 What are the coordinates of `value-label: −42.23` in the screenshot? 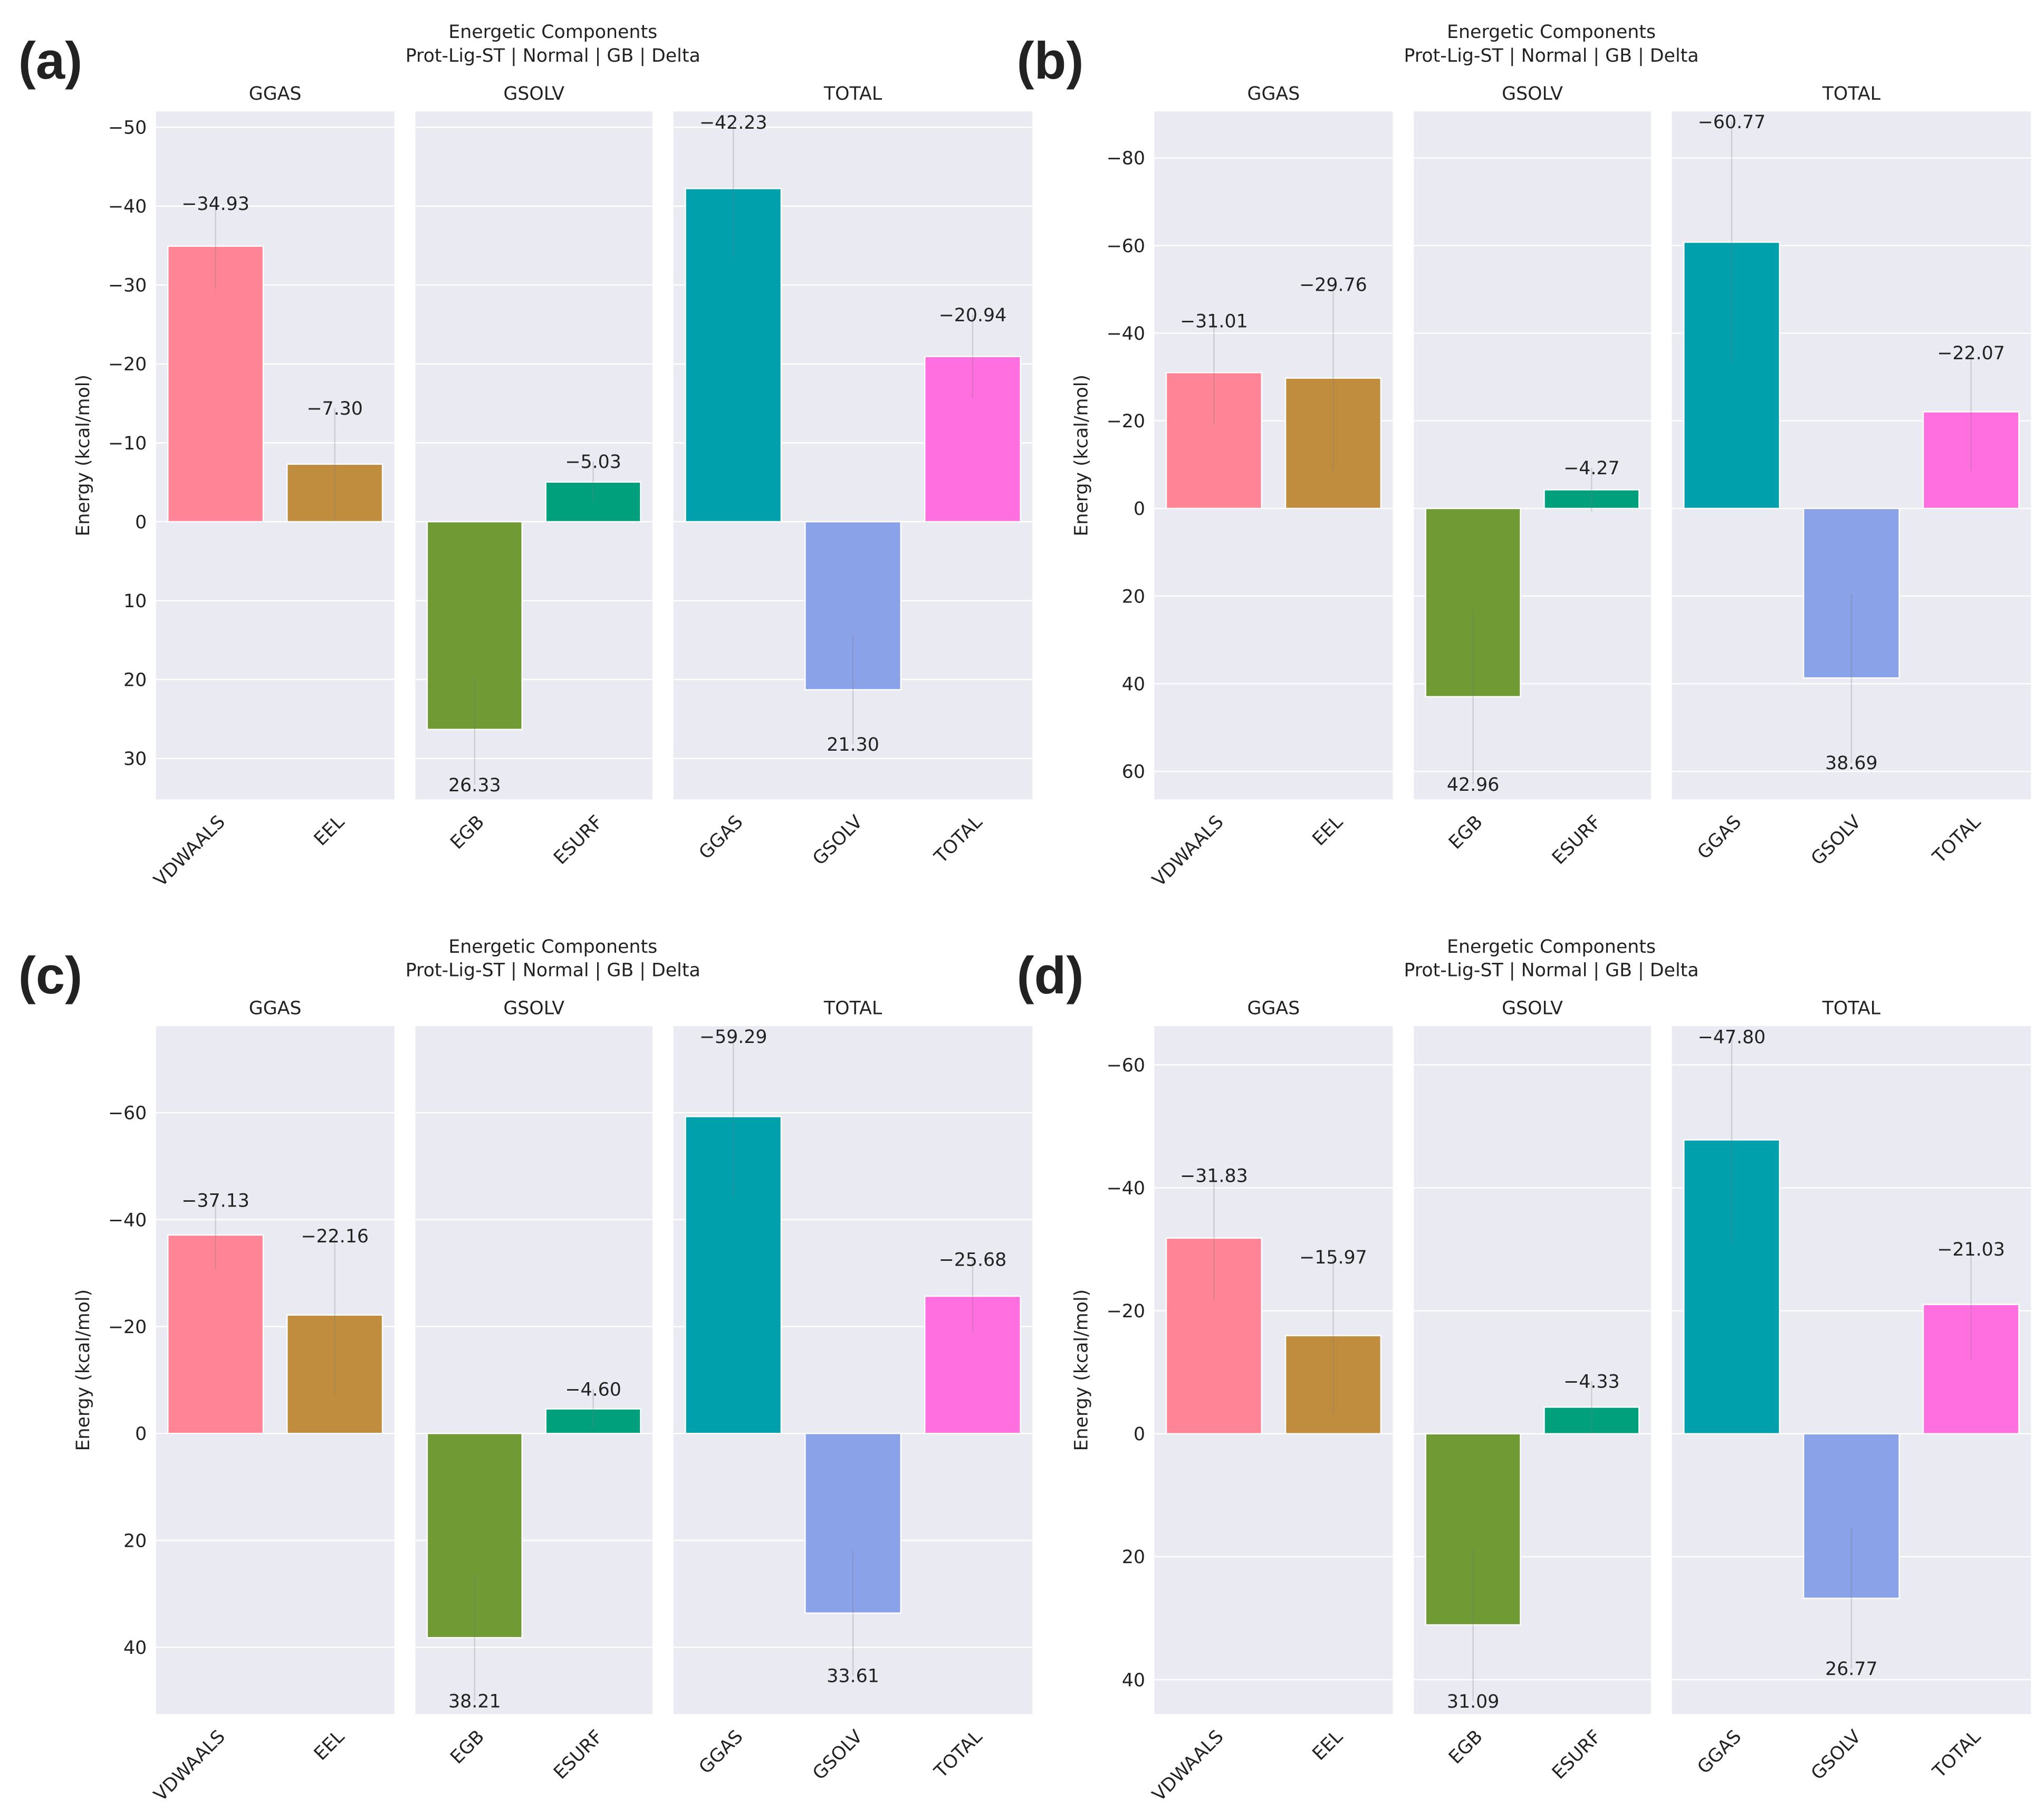 It's located at (733, 122).